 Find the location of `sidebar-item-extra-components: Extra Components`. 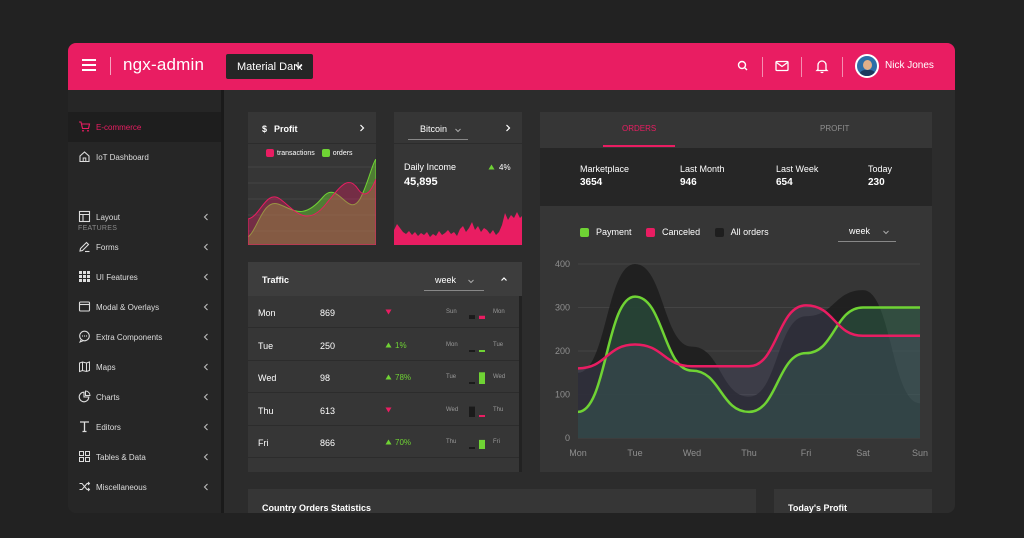

sidebar-item-extra-components: Extra Components is located at coordinates (146, 337).